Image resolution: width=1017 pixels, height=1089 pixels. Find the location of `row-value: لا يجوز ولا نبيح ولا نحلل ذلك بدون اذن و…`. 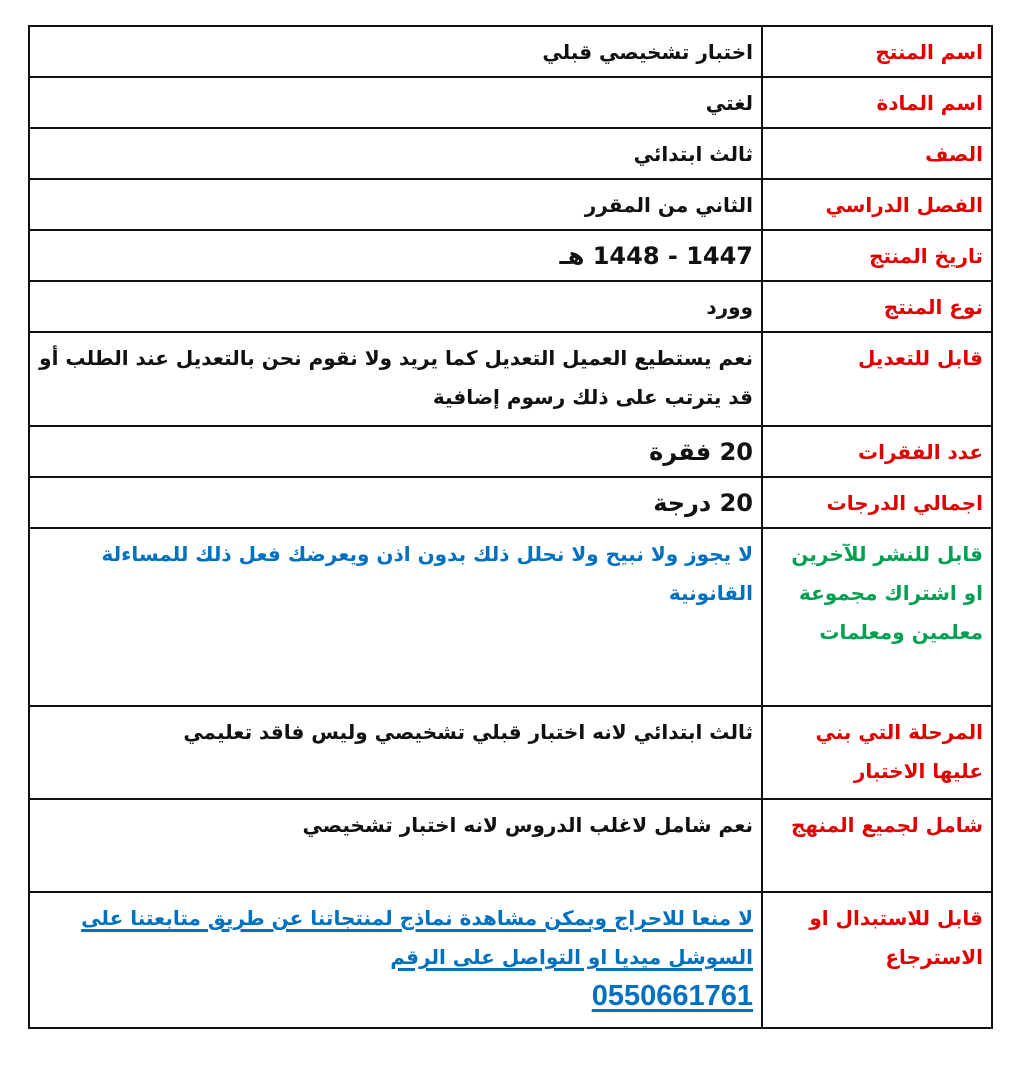

row-value: لا يجوز ولا نبيح ولا نحلل ذلك بدون اذن و… is located at coordinates (395, 617).